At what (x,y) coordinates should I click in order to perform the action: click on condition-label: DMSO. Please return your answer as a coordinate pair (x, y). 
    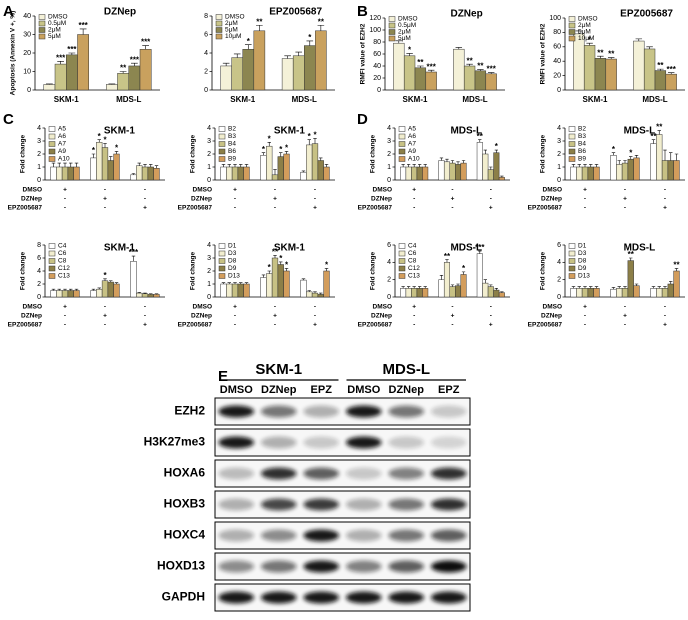
    Looking at the image, I should click on (33, 307).